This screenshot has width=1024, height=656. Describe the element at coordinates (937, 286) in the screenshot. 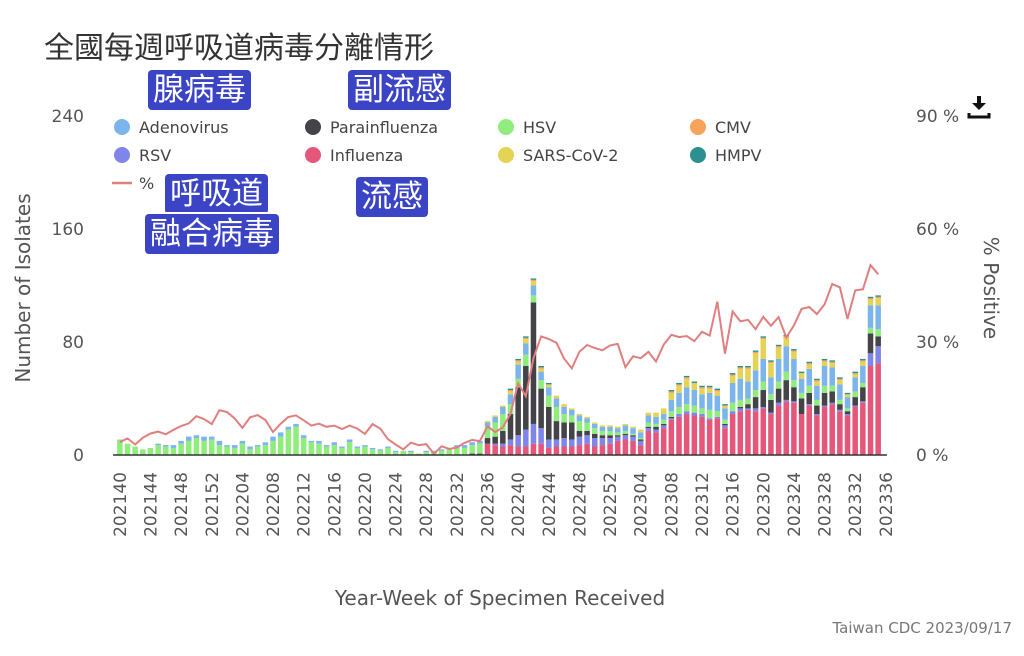

I see `y-axis-right: 0 % 30 % 60 % 90 %` at that location.